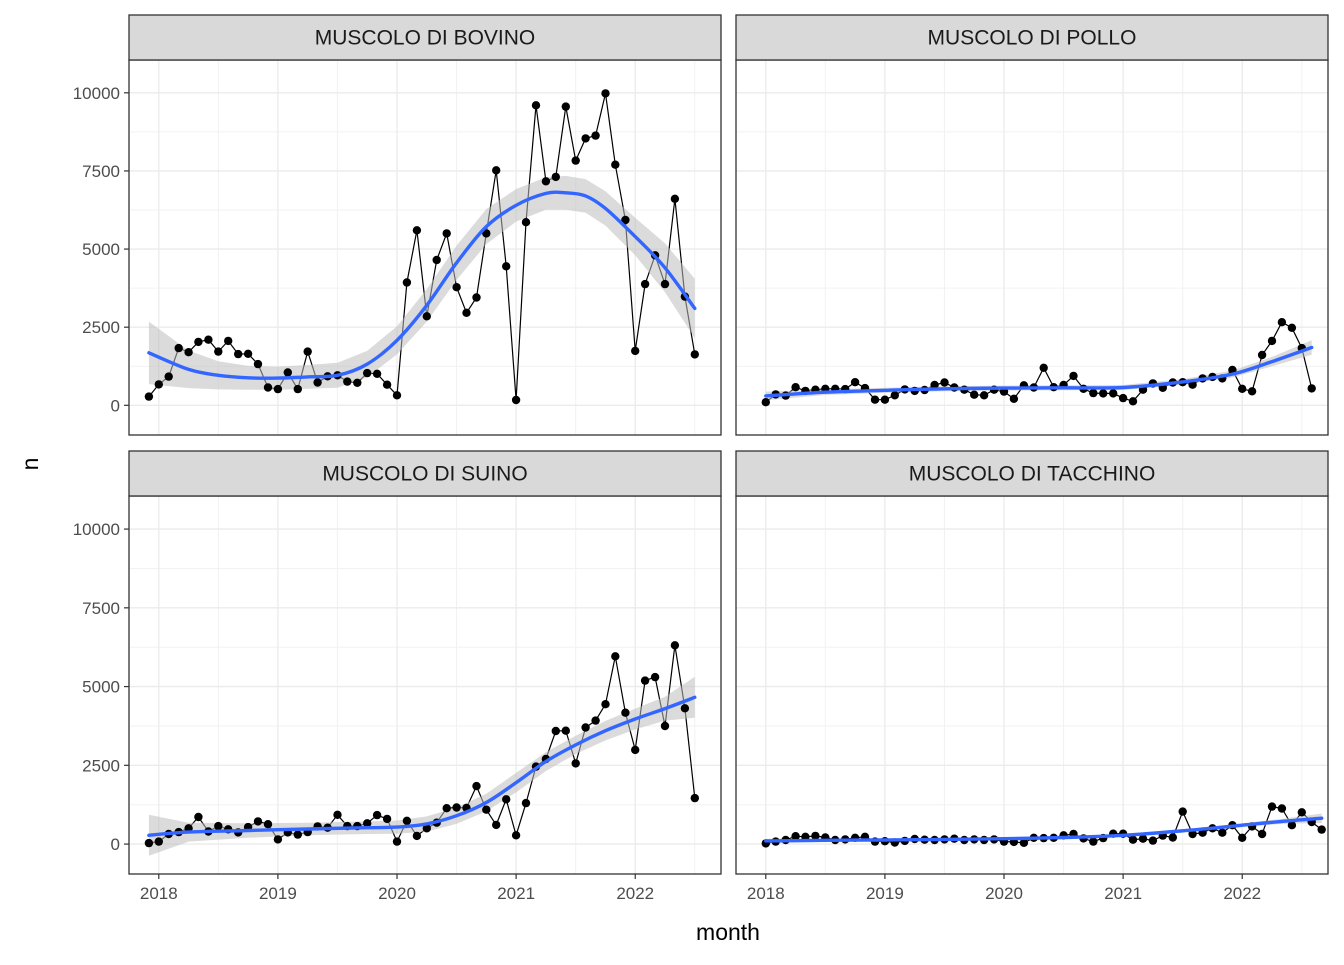 This screenshot has height=965, width=1344. Describe the element at coordinates (1004, 893) in the screenshot. I see `x-tick-label: 2020` at that location.